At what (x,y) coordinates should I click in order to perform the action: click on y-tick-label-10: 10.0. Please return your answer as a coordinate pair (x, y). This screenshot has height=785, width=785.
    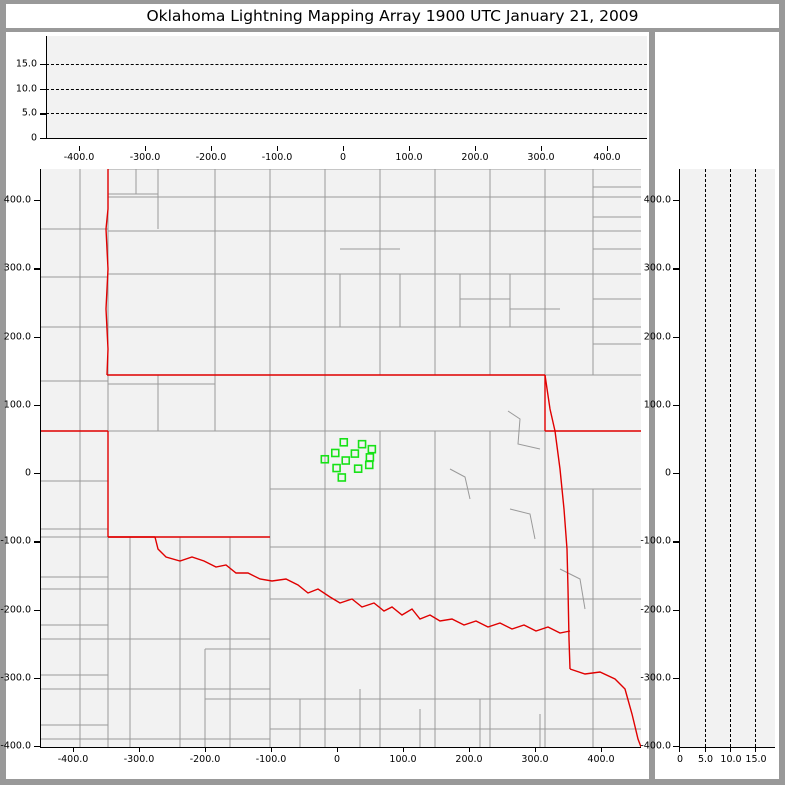
    Looking at the image, I should click on (26, 88).